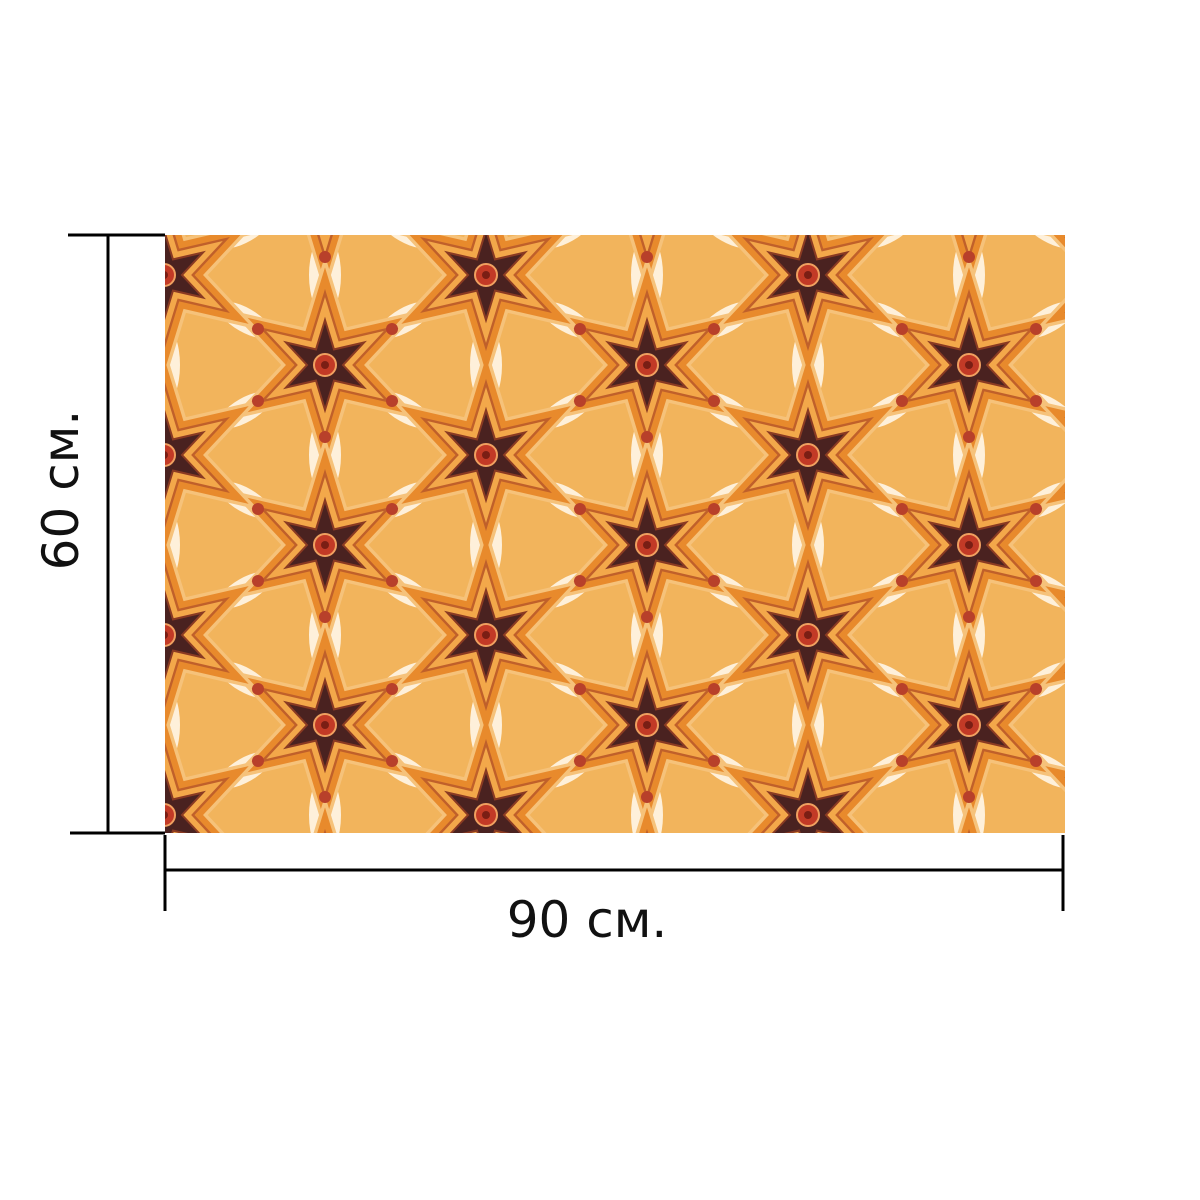 This screenshot has height=1200, width=1200. What do you see at coordinates (98, 534) in the screenshot?
I see `height-dimension: 60 см.` at bounding box center [98, 534].